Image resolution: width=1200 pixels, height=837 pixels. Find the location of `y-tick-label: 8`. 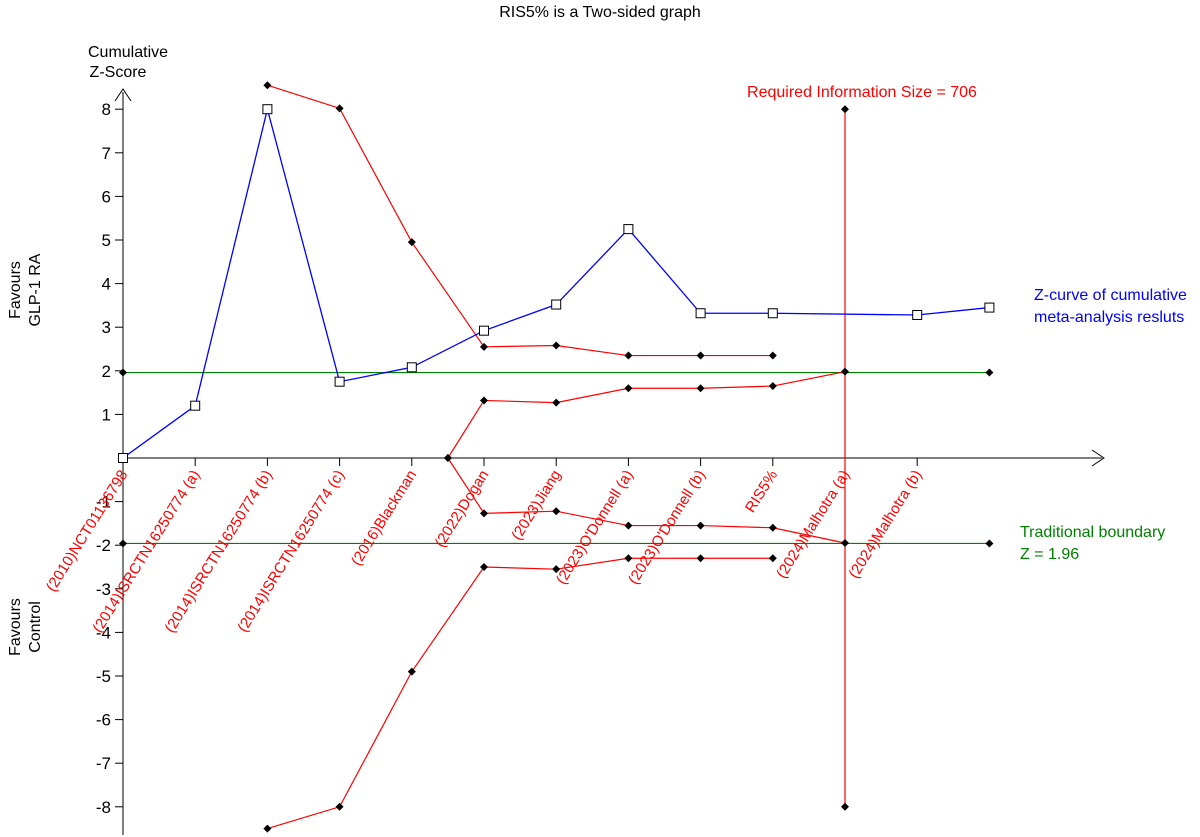

y-tick-label: 8 is located at coordinates (106, 109).